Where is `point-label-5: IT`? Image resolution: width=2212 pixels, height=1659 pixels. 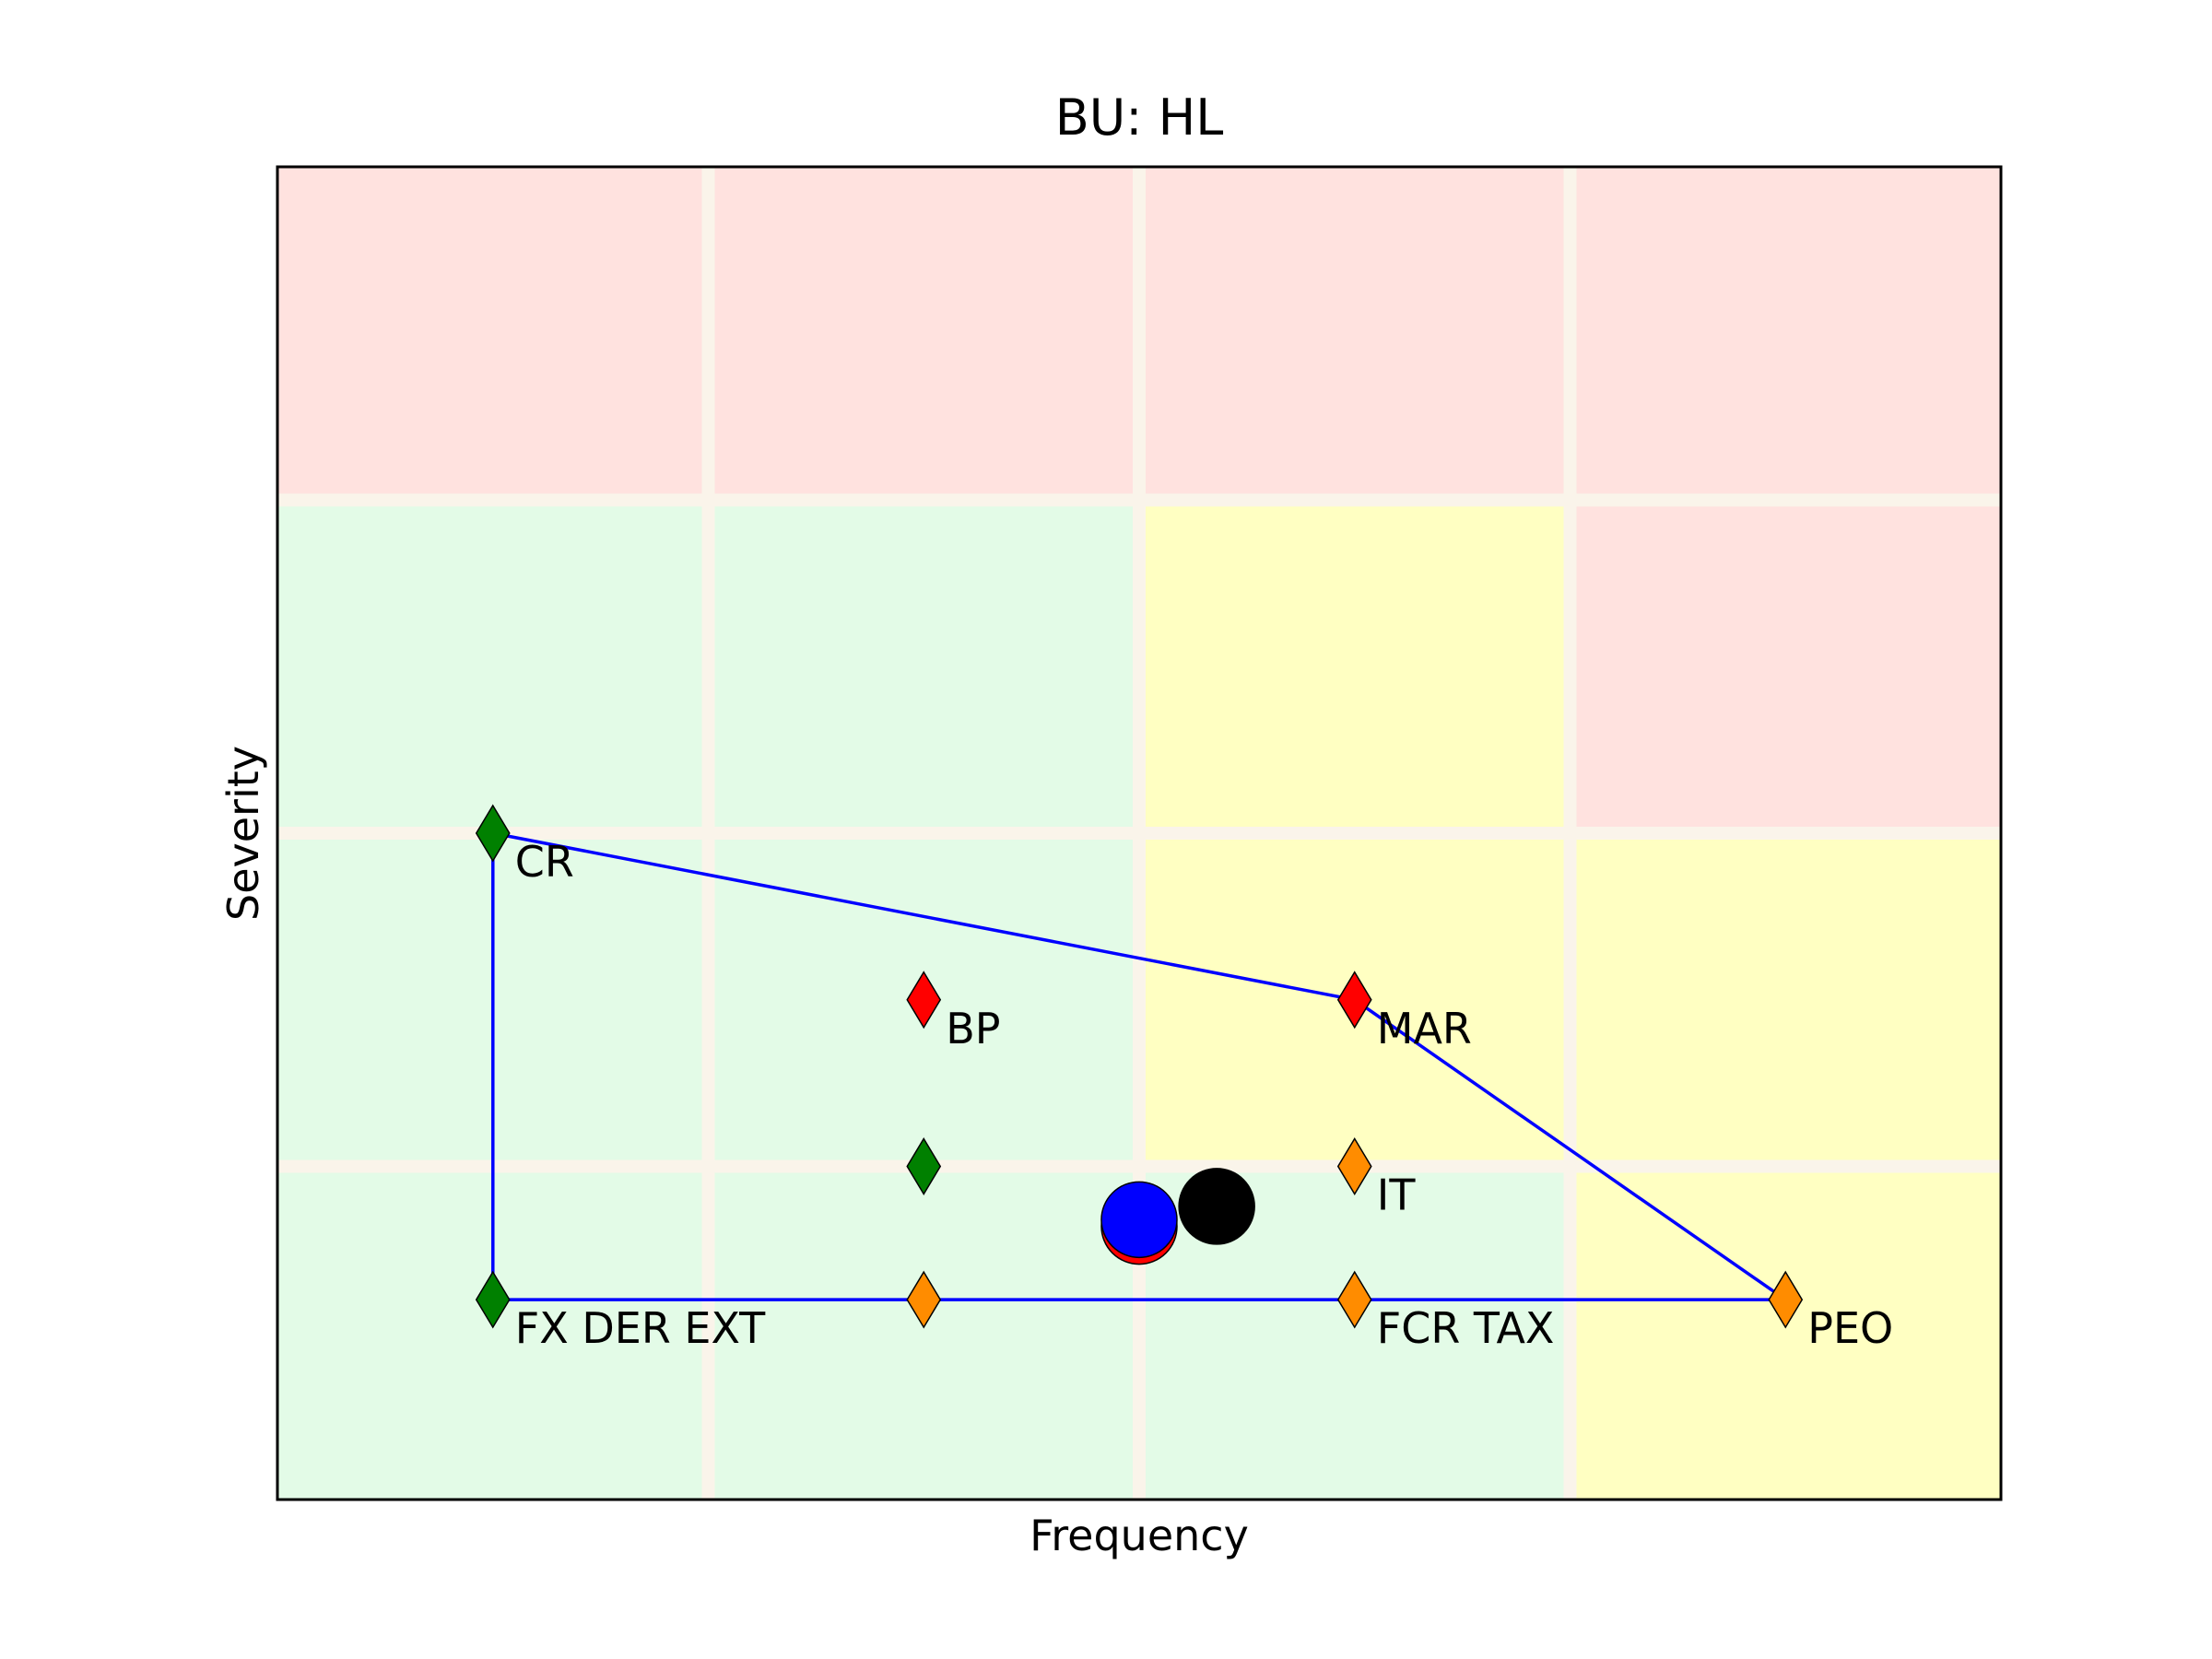
point-label-5: IT is located at coordinates (1397, 1195).